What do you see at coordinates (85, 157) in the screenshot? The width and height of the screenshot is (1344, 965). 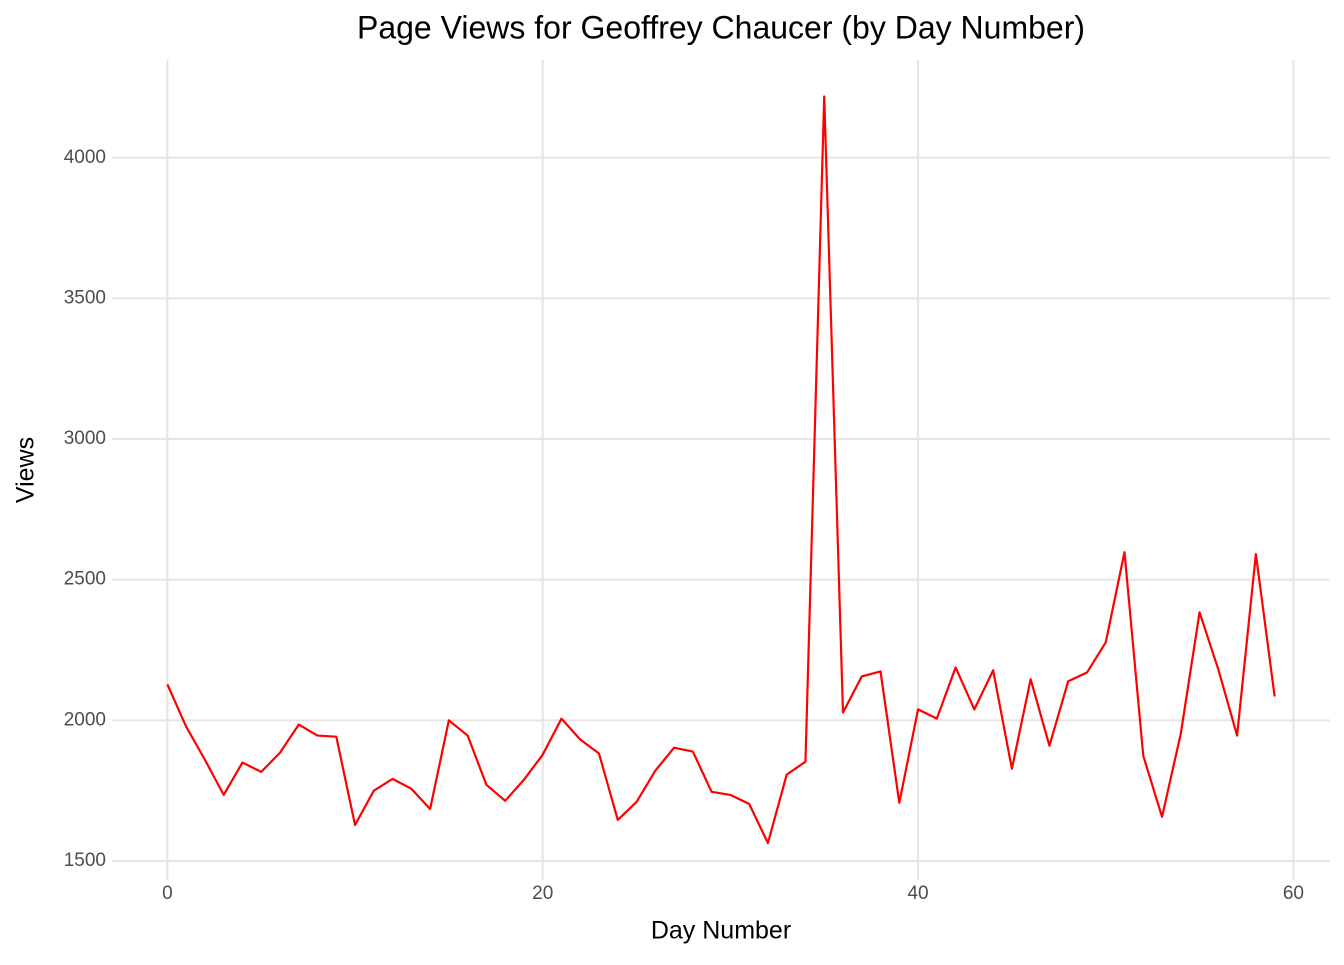 I see `y-tick-label: 4000` at bounding box center [85, 157].